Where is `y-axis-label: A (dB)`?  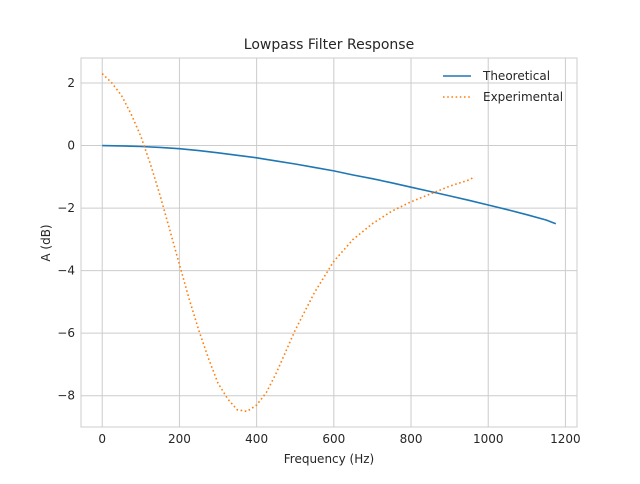
y-axis-label: A (dB) is located at coordinates (46, 242).